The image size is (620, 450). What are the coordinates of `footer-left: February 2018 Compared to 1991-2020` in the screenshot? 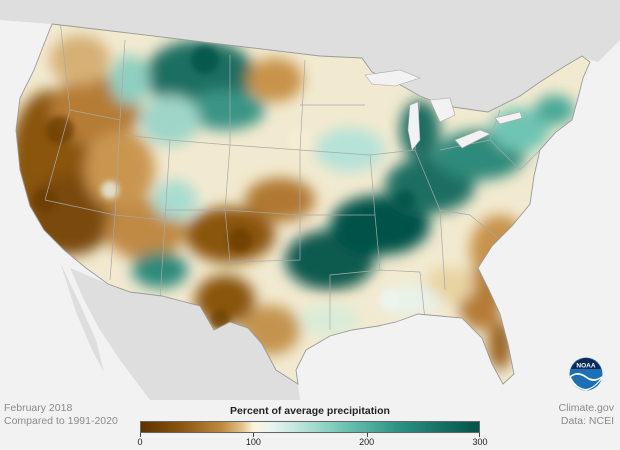 It's located at (61, 415).